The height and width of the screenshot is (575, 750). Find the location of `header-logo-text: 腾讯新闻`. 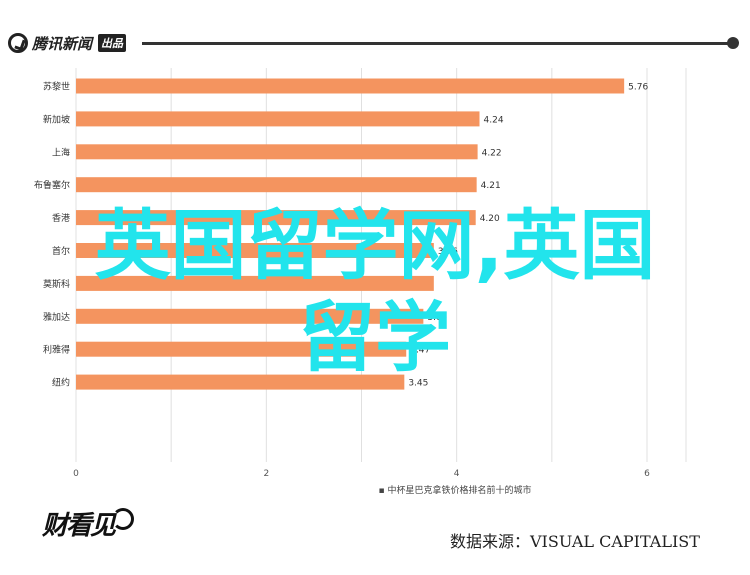

header-logo-text: 腾讯新闻 is located at coordinates (62, 43).